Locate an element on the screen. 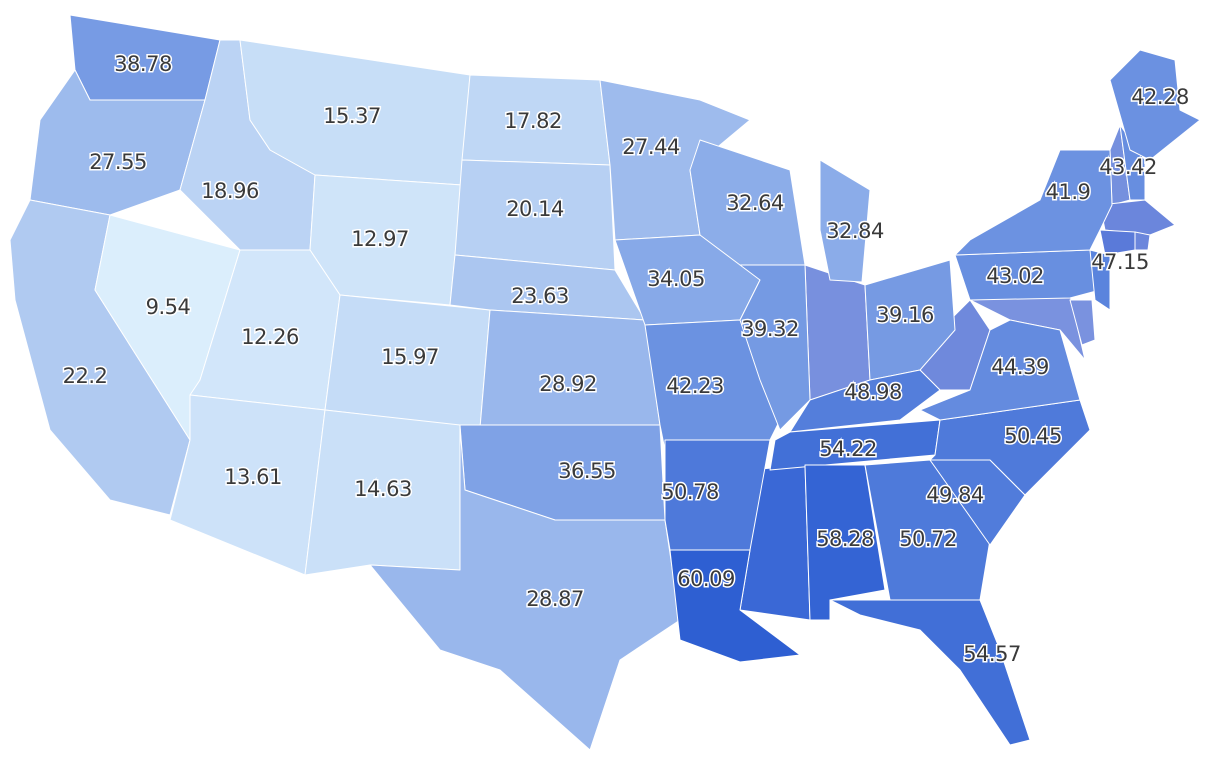 The image size is (1220, 774). value-label: 47.15 is located at coordinates (1120, 262).